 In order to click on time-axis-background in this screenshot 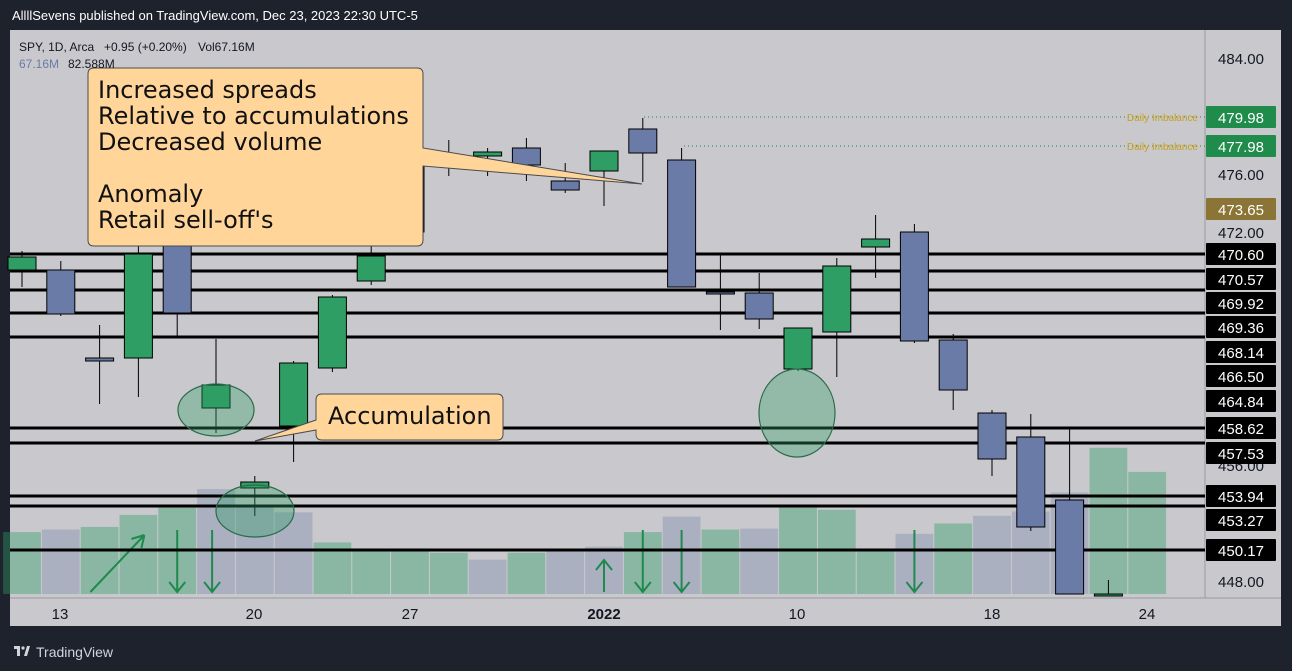, I will do `click(645, 612)`.